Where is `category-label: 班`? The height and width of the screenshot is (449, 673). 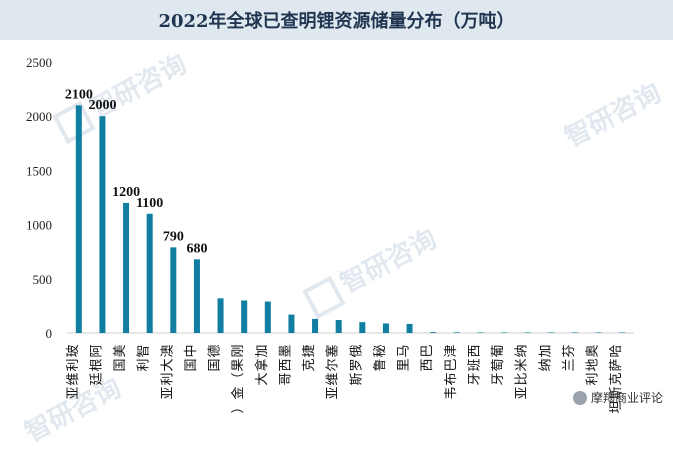
category-label: 班 is located at coordinates (474, 364).